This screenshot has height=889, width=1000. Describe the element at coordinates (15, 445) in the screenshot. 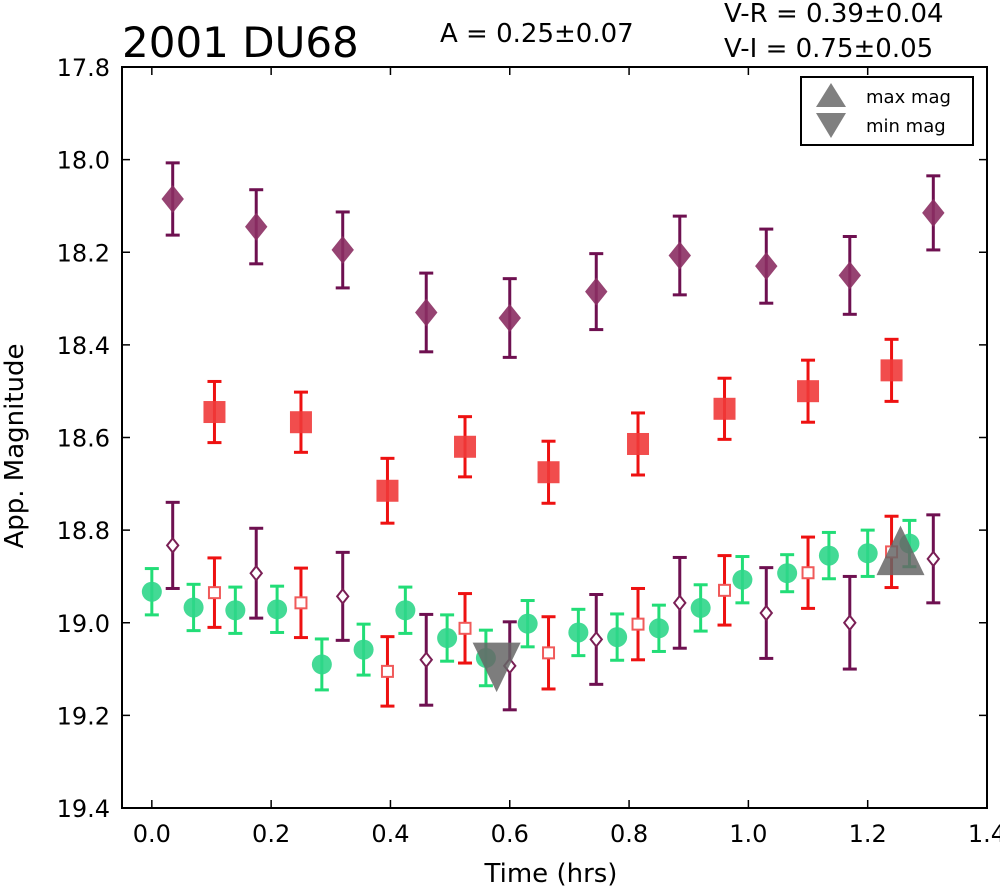

I see `y-axis-label: App. Magnitude` at that location.